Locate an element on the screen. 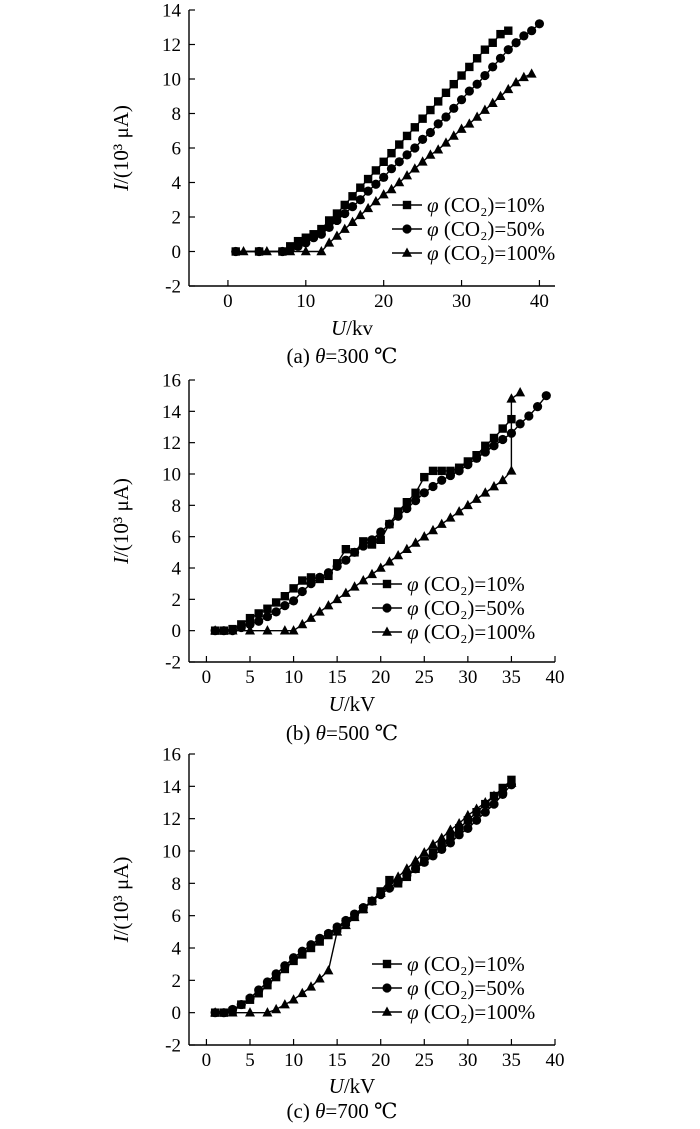 The image size is (700, 1129). y-tick-label: 10 is located at coordinates (171, 852).